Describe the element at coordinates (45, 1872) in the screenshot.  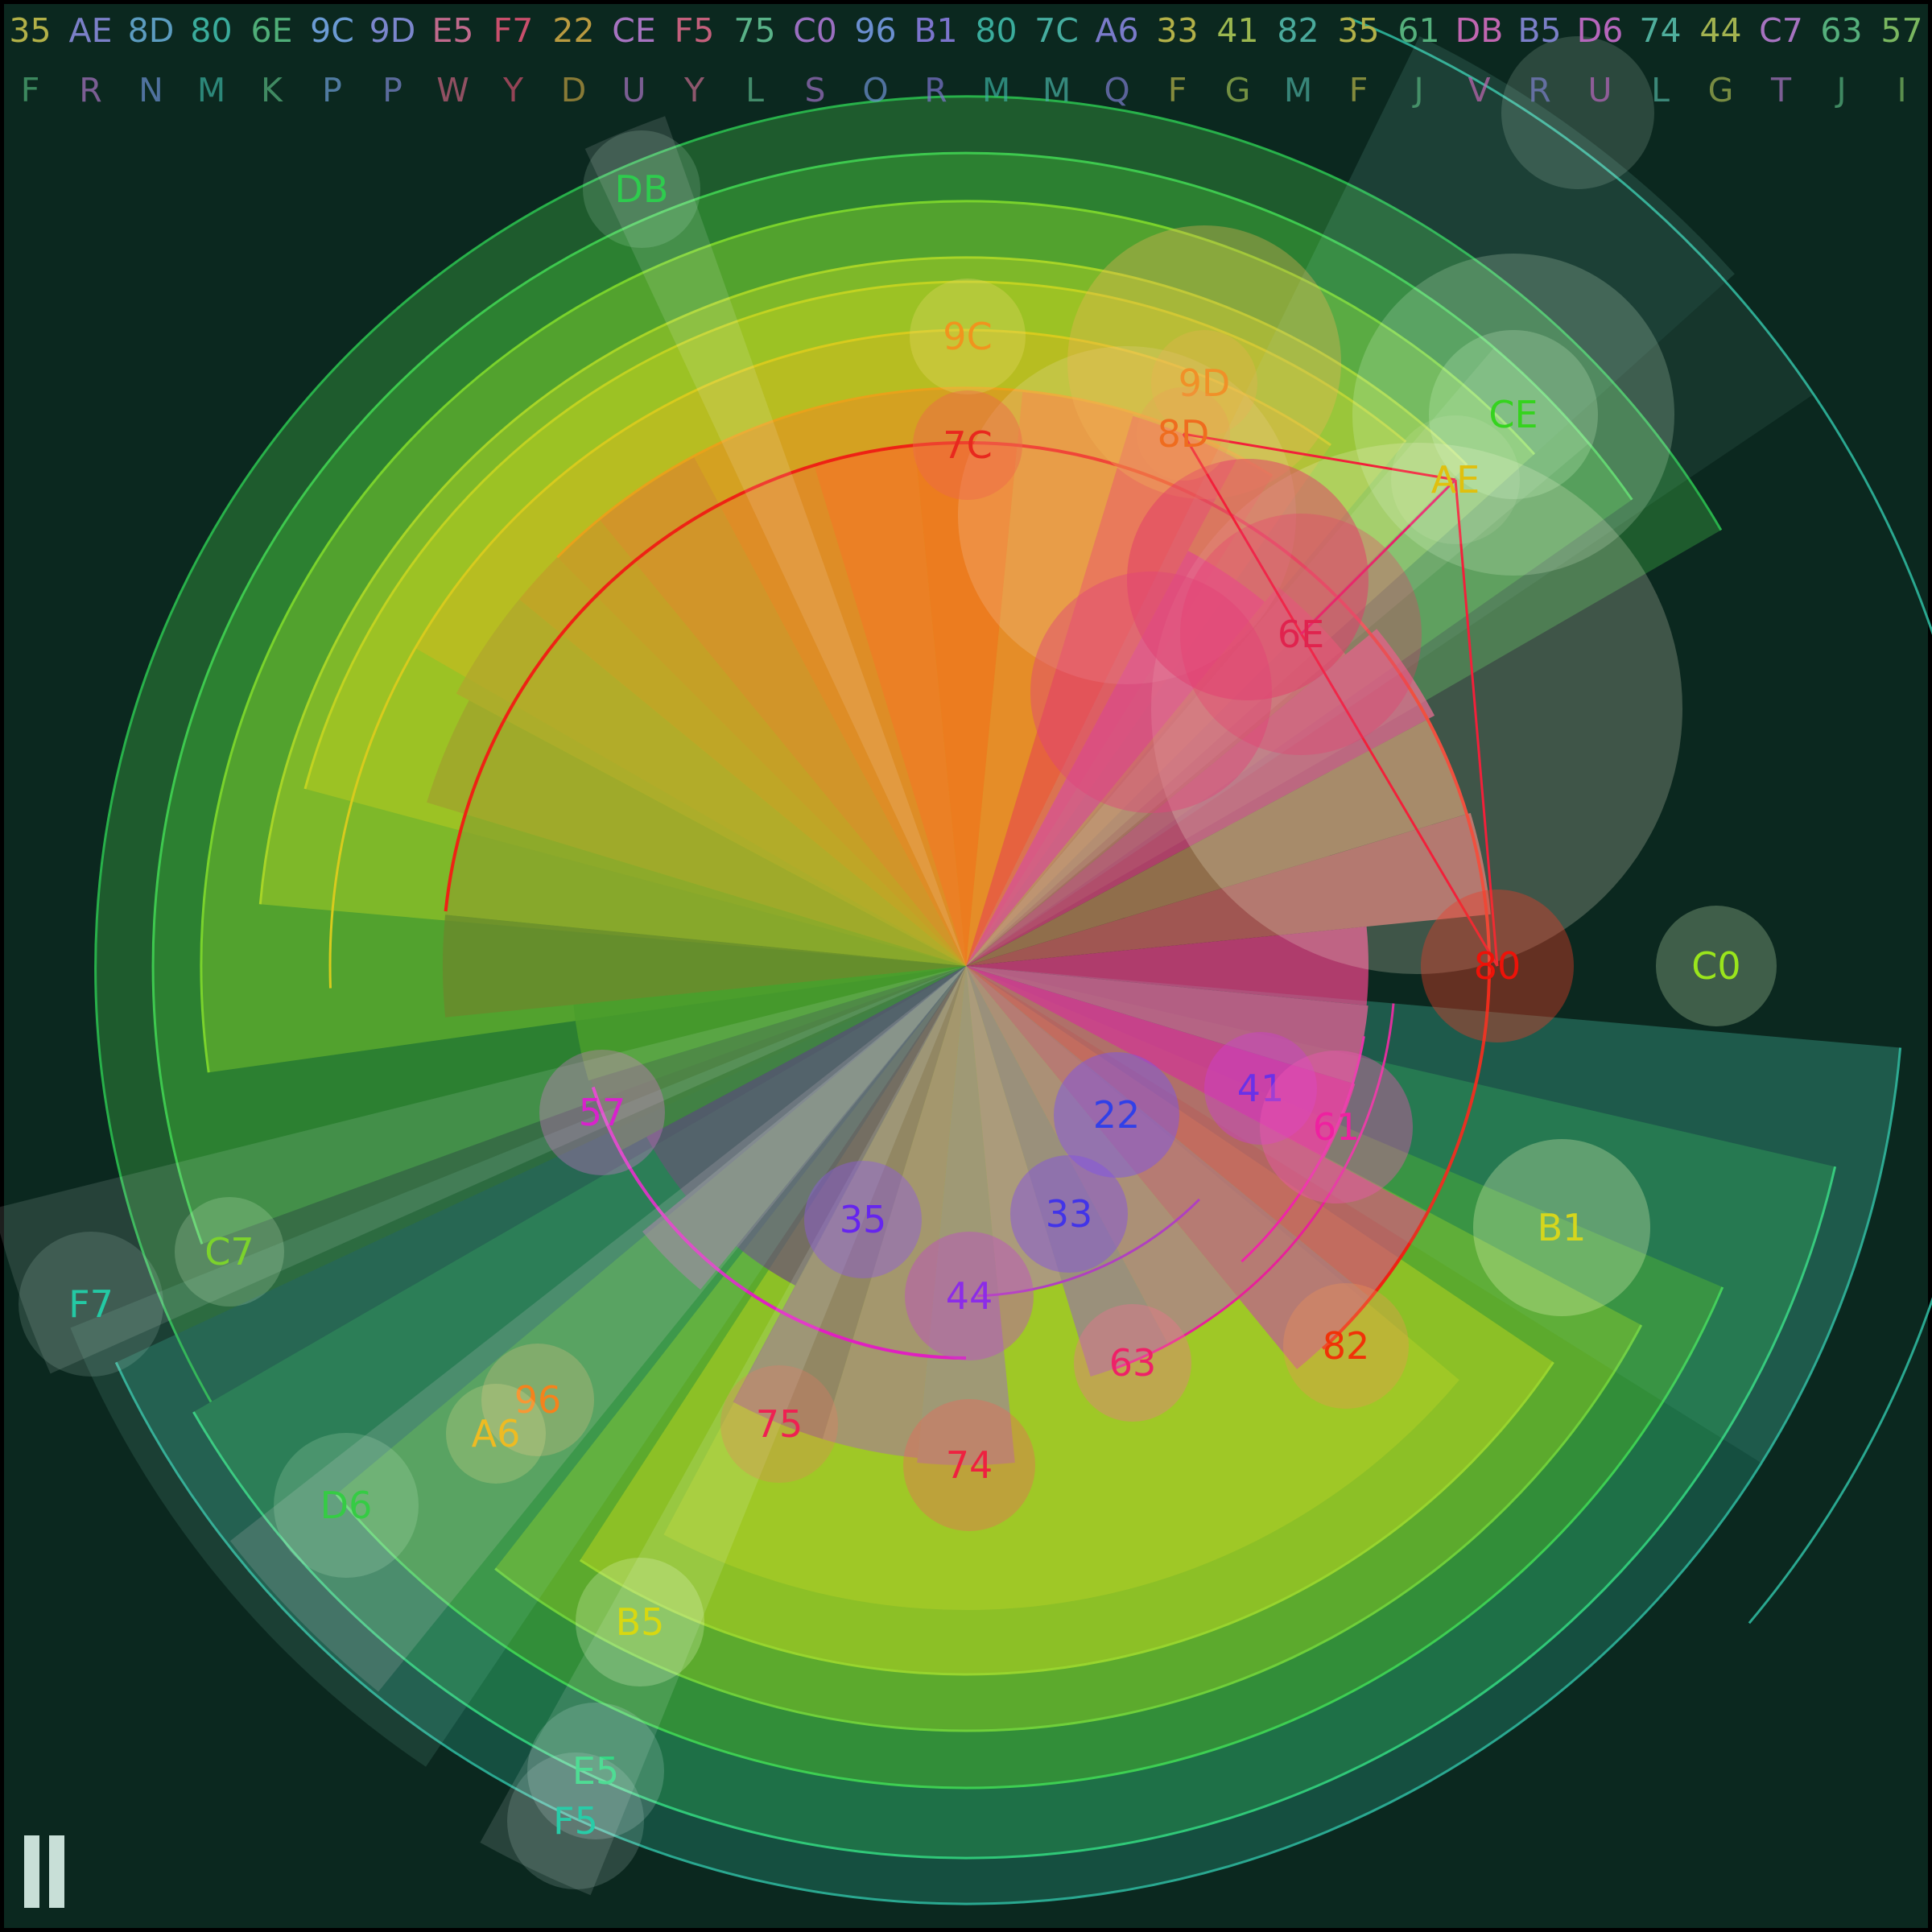
I see `pause-button` at that location.